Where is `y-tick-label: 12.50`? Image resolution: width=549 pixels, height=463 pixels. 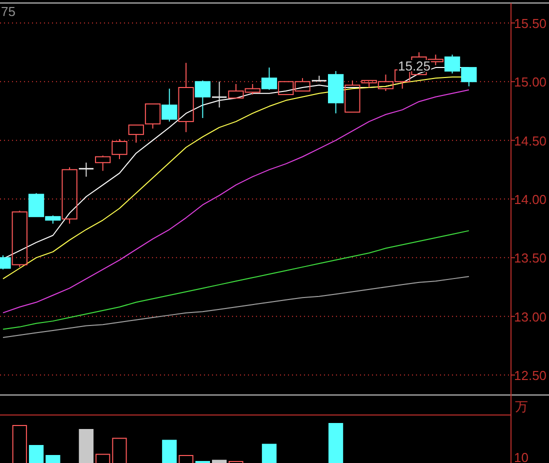 y-tick-label: 12.50 is located at coordinates (530, 376).